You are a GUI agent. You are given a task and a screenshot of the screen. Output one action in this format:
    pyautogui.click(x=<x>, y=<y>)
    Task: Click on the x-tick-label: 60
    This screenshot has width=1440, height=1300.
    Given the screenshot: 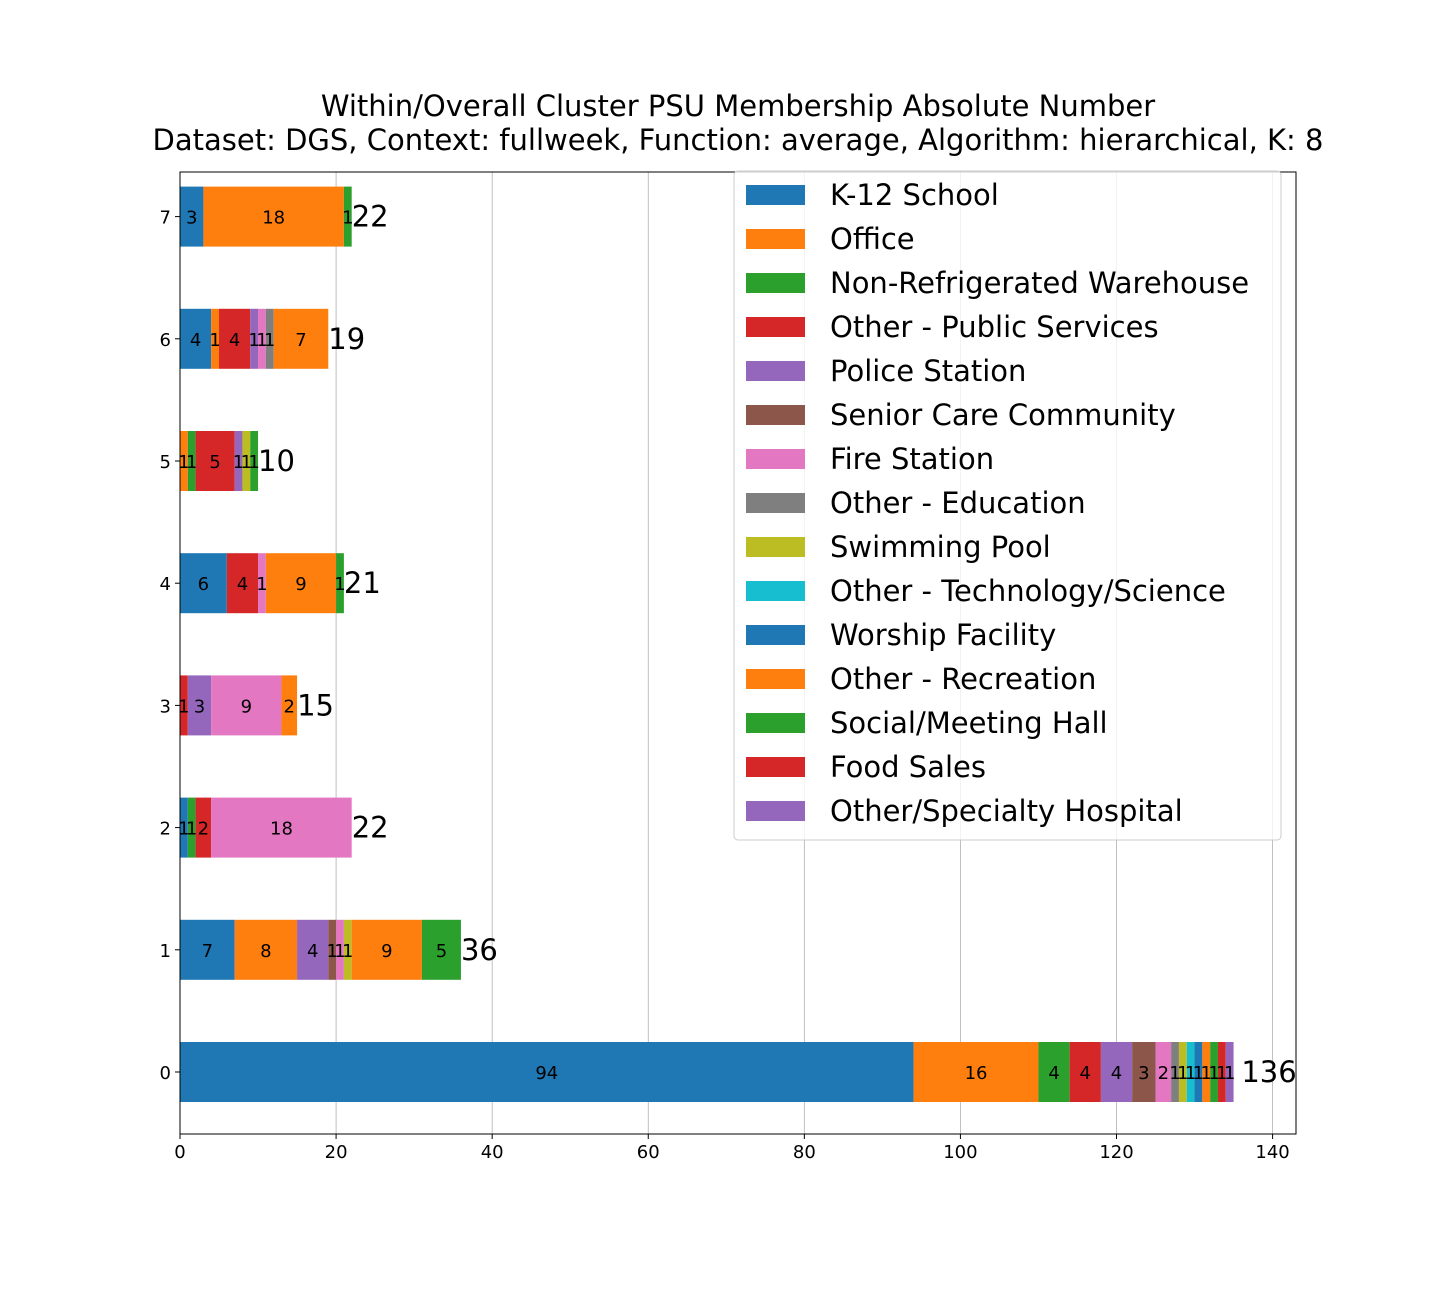 What is the action you would take?
    pyautogui.click(x=648, y=1152)
    